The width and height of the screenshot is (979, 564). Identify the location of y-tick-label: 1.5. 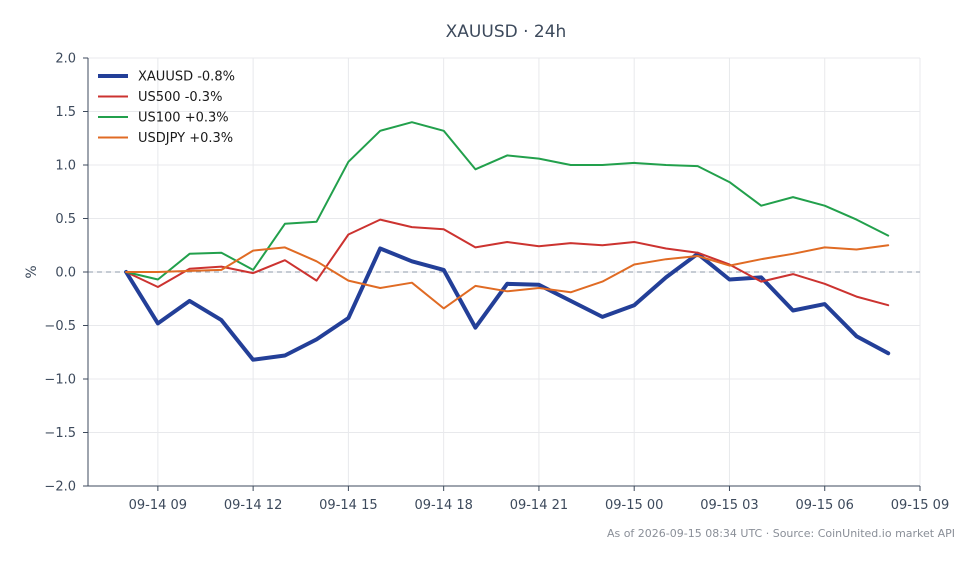
(65, 112).